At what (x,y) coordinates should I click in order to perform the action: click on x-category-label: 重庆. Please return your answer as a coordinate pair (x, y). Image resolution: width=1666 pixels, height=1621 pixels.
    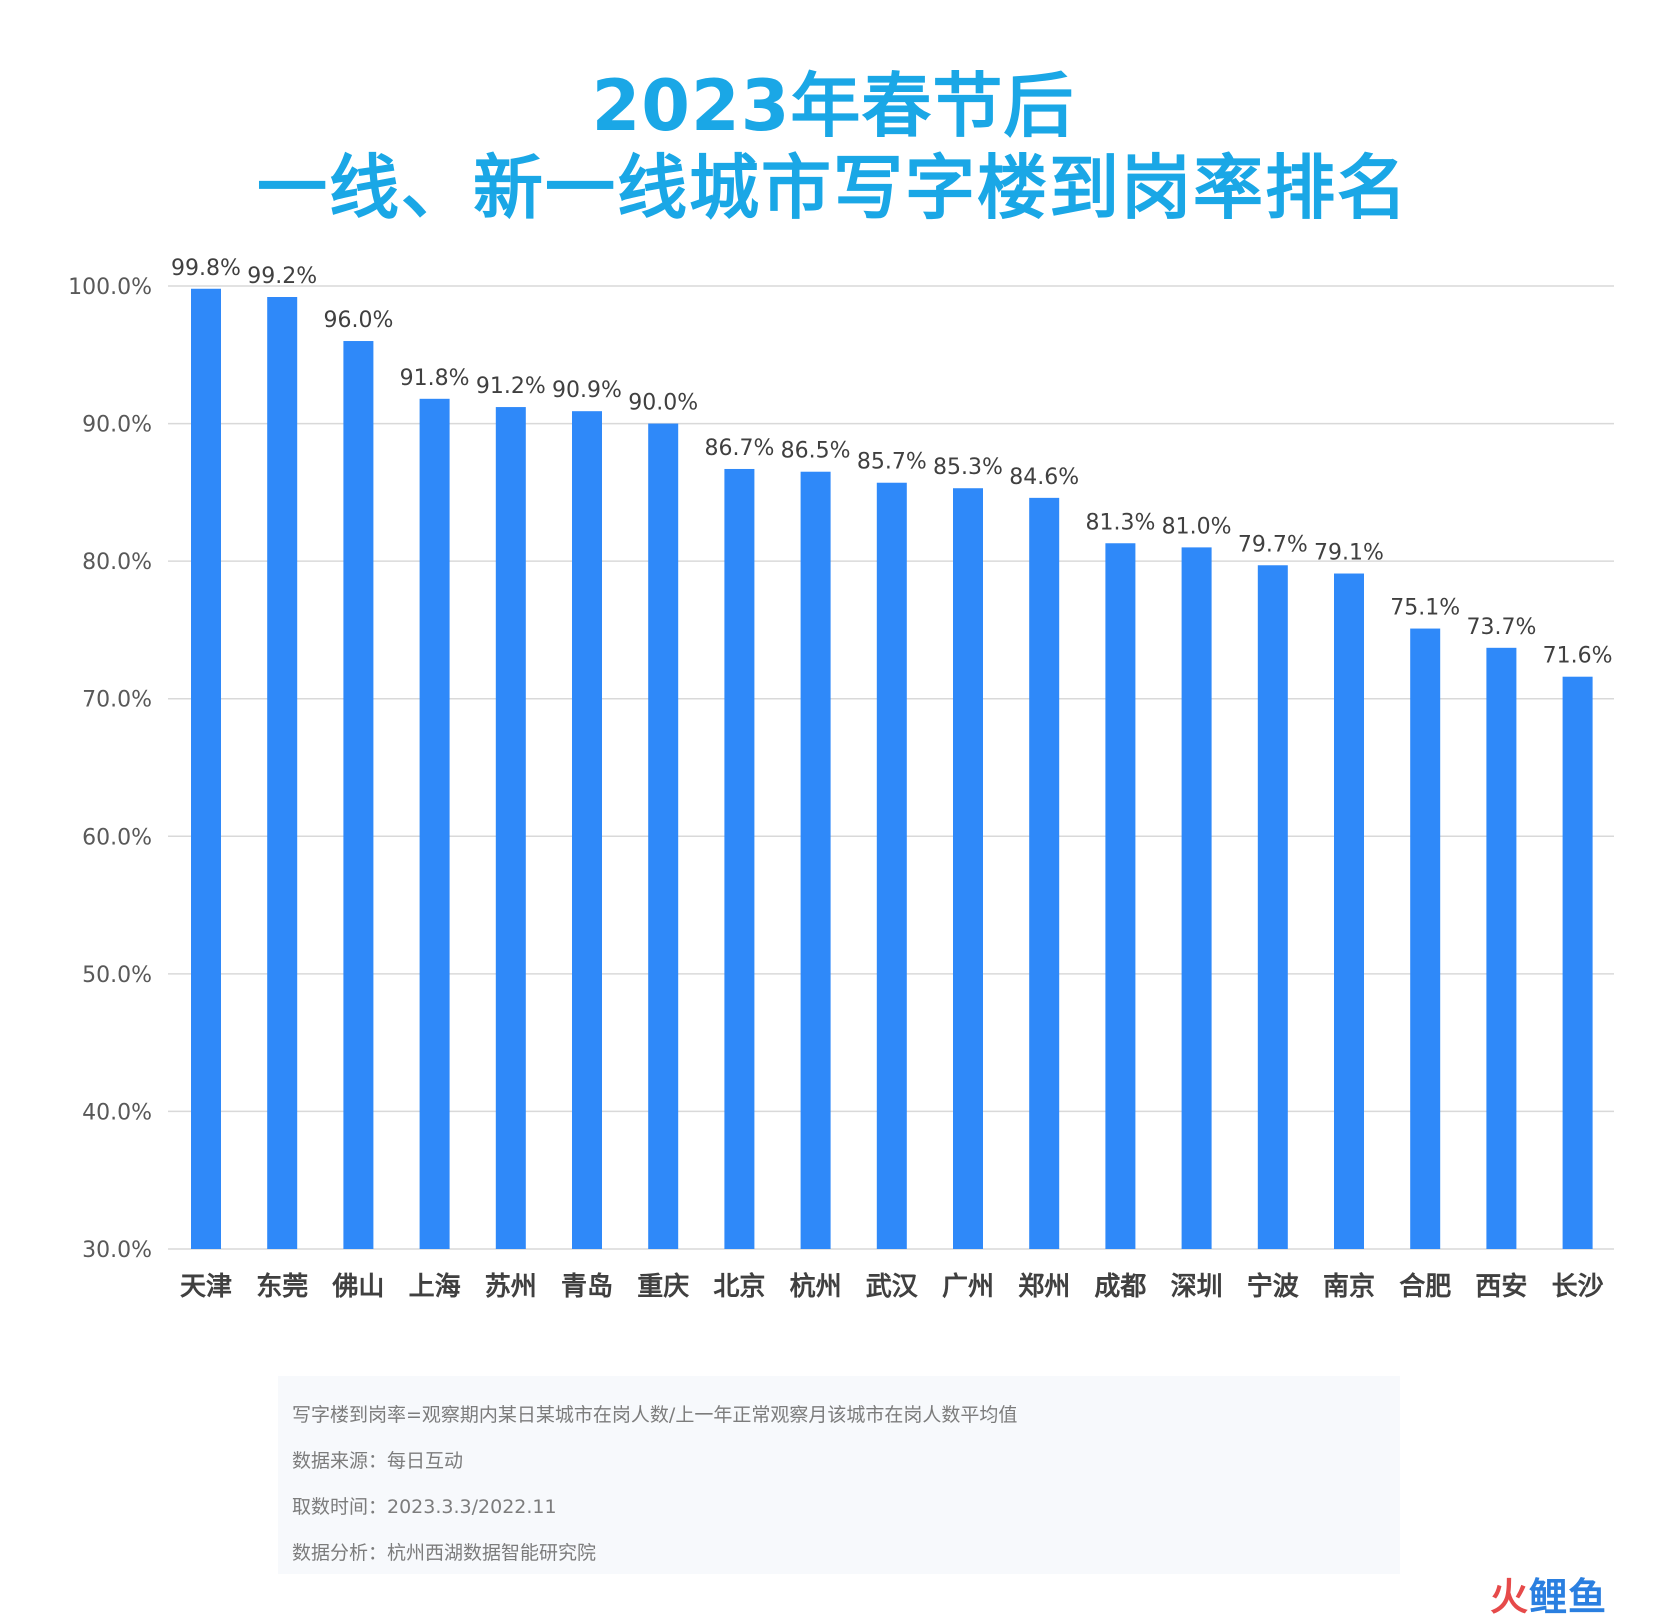
    Looking at the image, I should click on (663, 1286).